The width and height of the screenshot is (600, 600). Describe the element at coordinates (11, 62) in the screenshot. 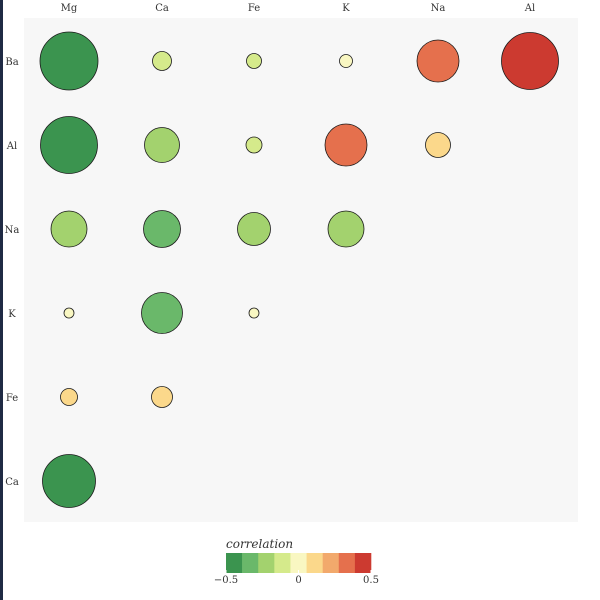

I see `row-label-ba: Ba` at that location.